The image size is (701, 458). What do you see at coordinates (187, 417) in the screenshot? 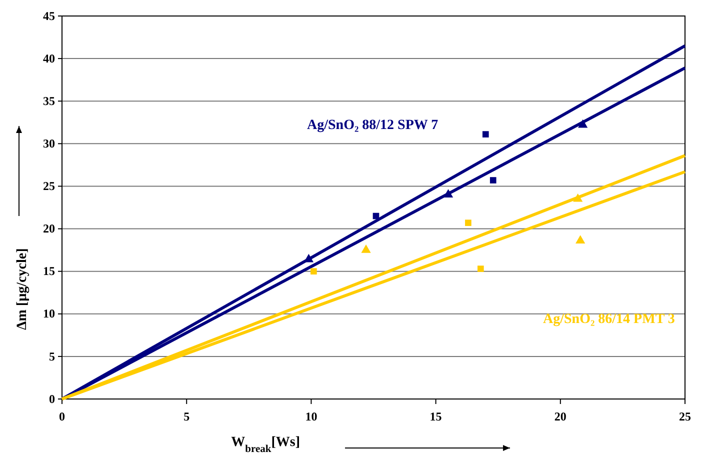
I see `x-tick-label: 5` at bounding box center [187, 417].